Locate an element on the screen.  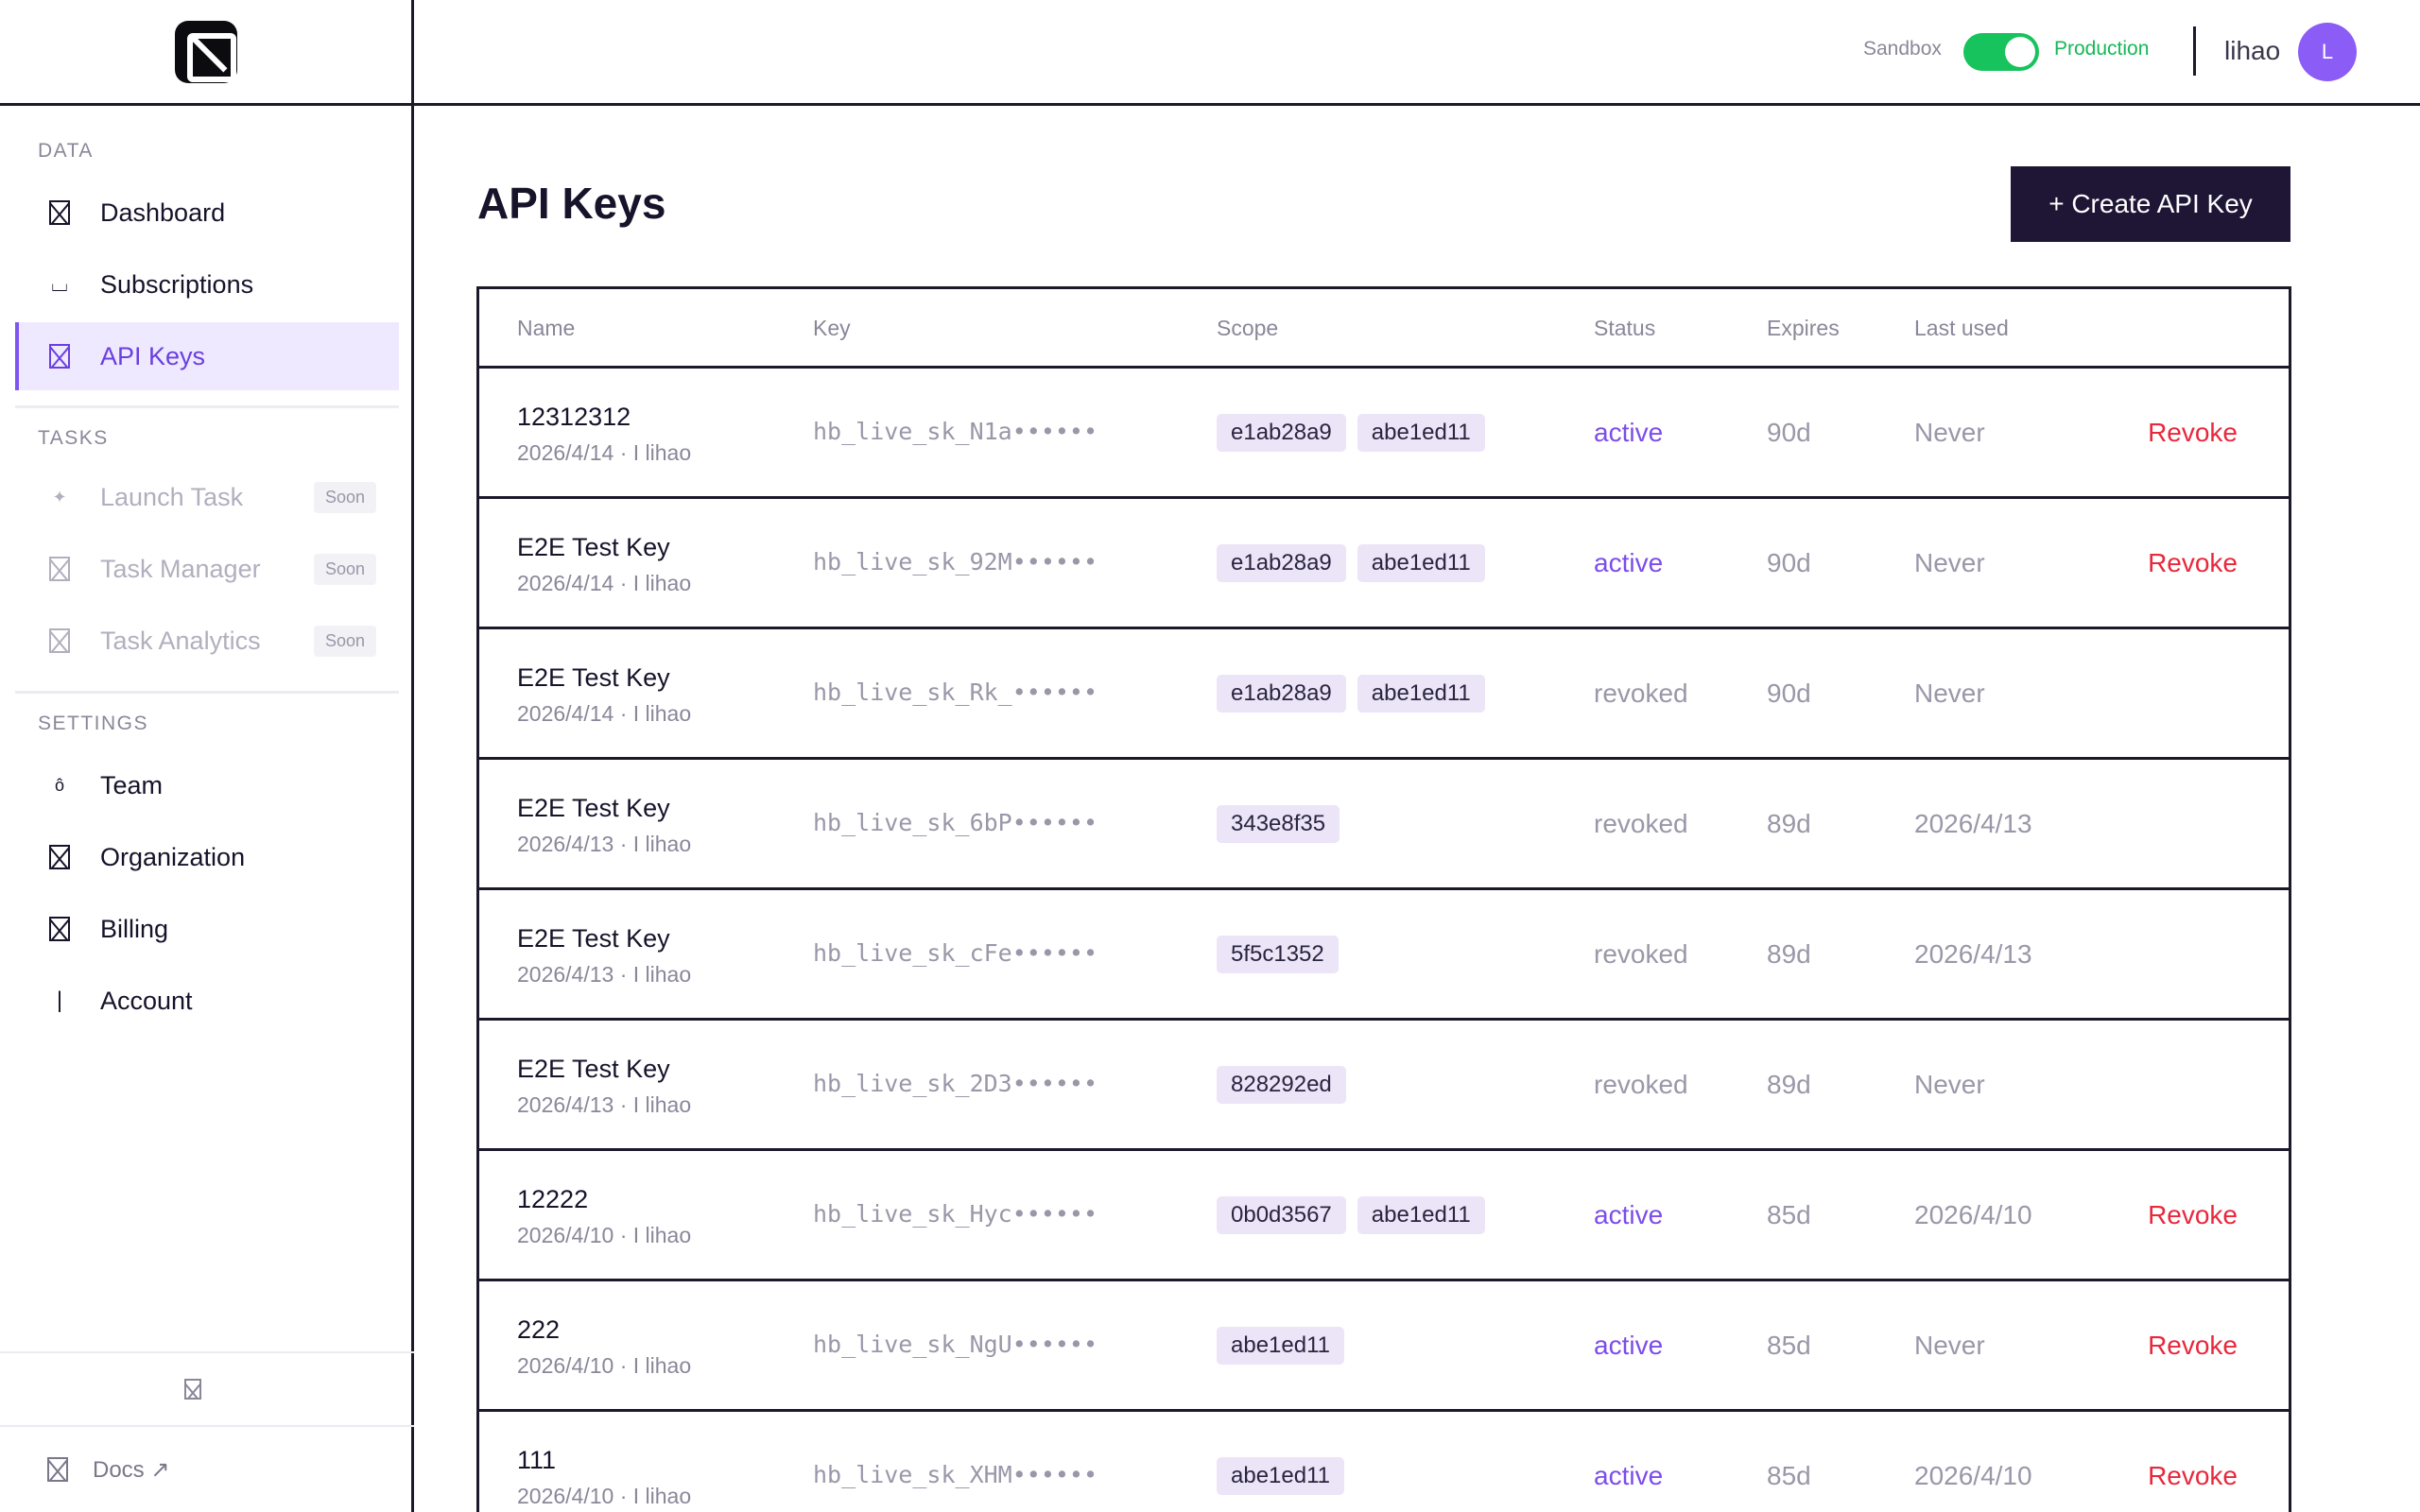
sidebar-item-api-keys: API Keys is located at coordinates (207, 356).